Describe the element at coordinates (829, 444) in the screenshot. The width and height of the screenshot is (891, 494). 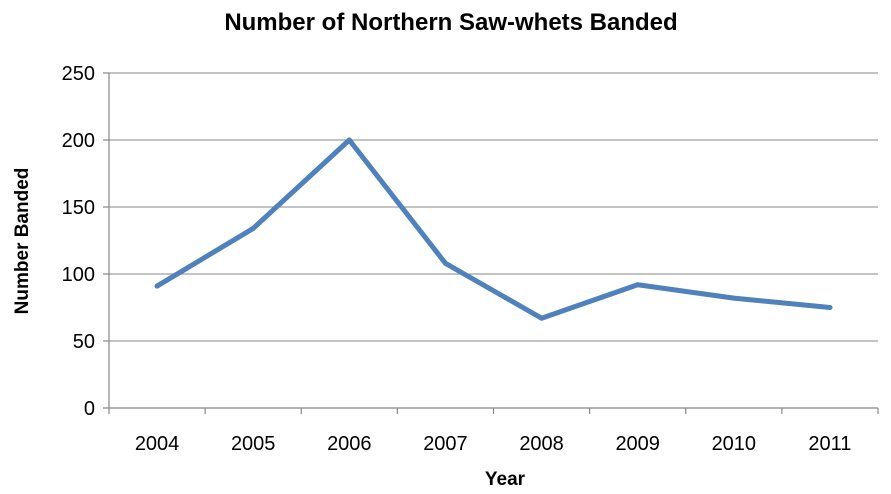
I see `x-tick-label: 2011` at that location.